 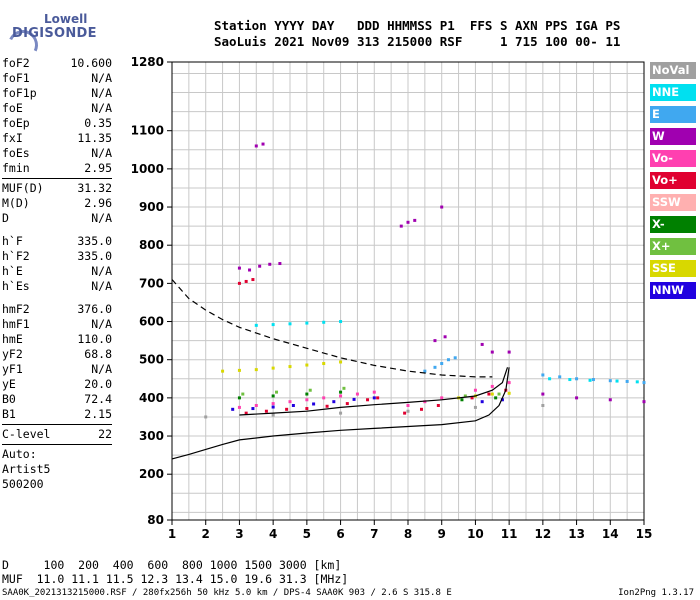 I want to click on x-tick-label: 1, so click(x=172, y=534).